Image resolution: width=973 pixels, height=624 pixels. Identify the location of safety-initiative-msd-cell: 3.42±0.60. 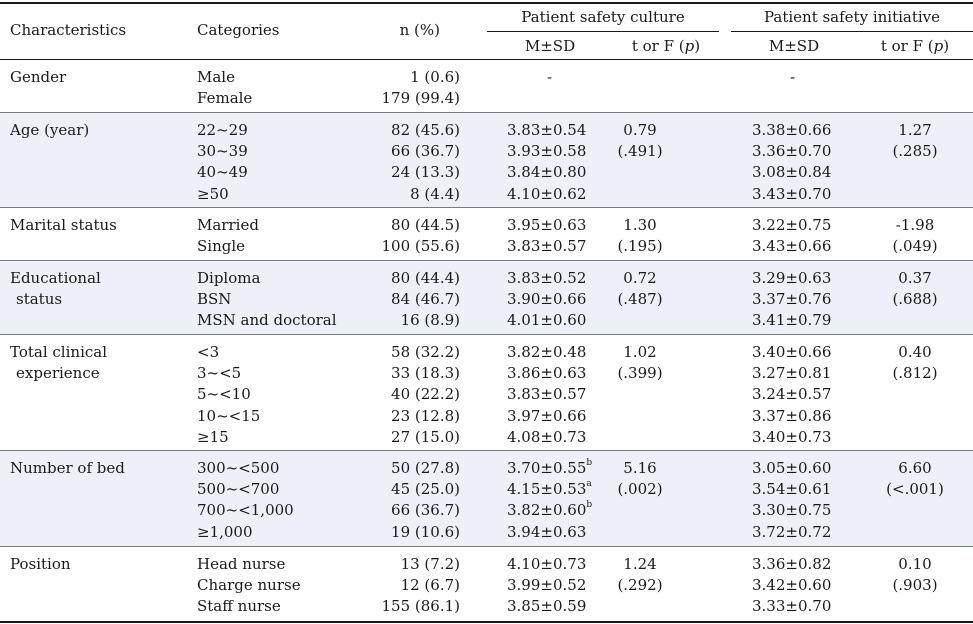
(792, 585).